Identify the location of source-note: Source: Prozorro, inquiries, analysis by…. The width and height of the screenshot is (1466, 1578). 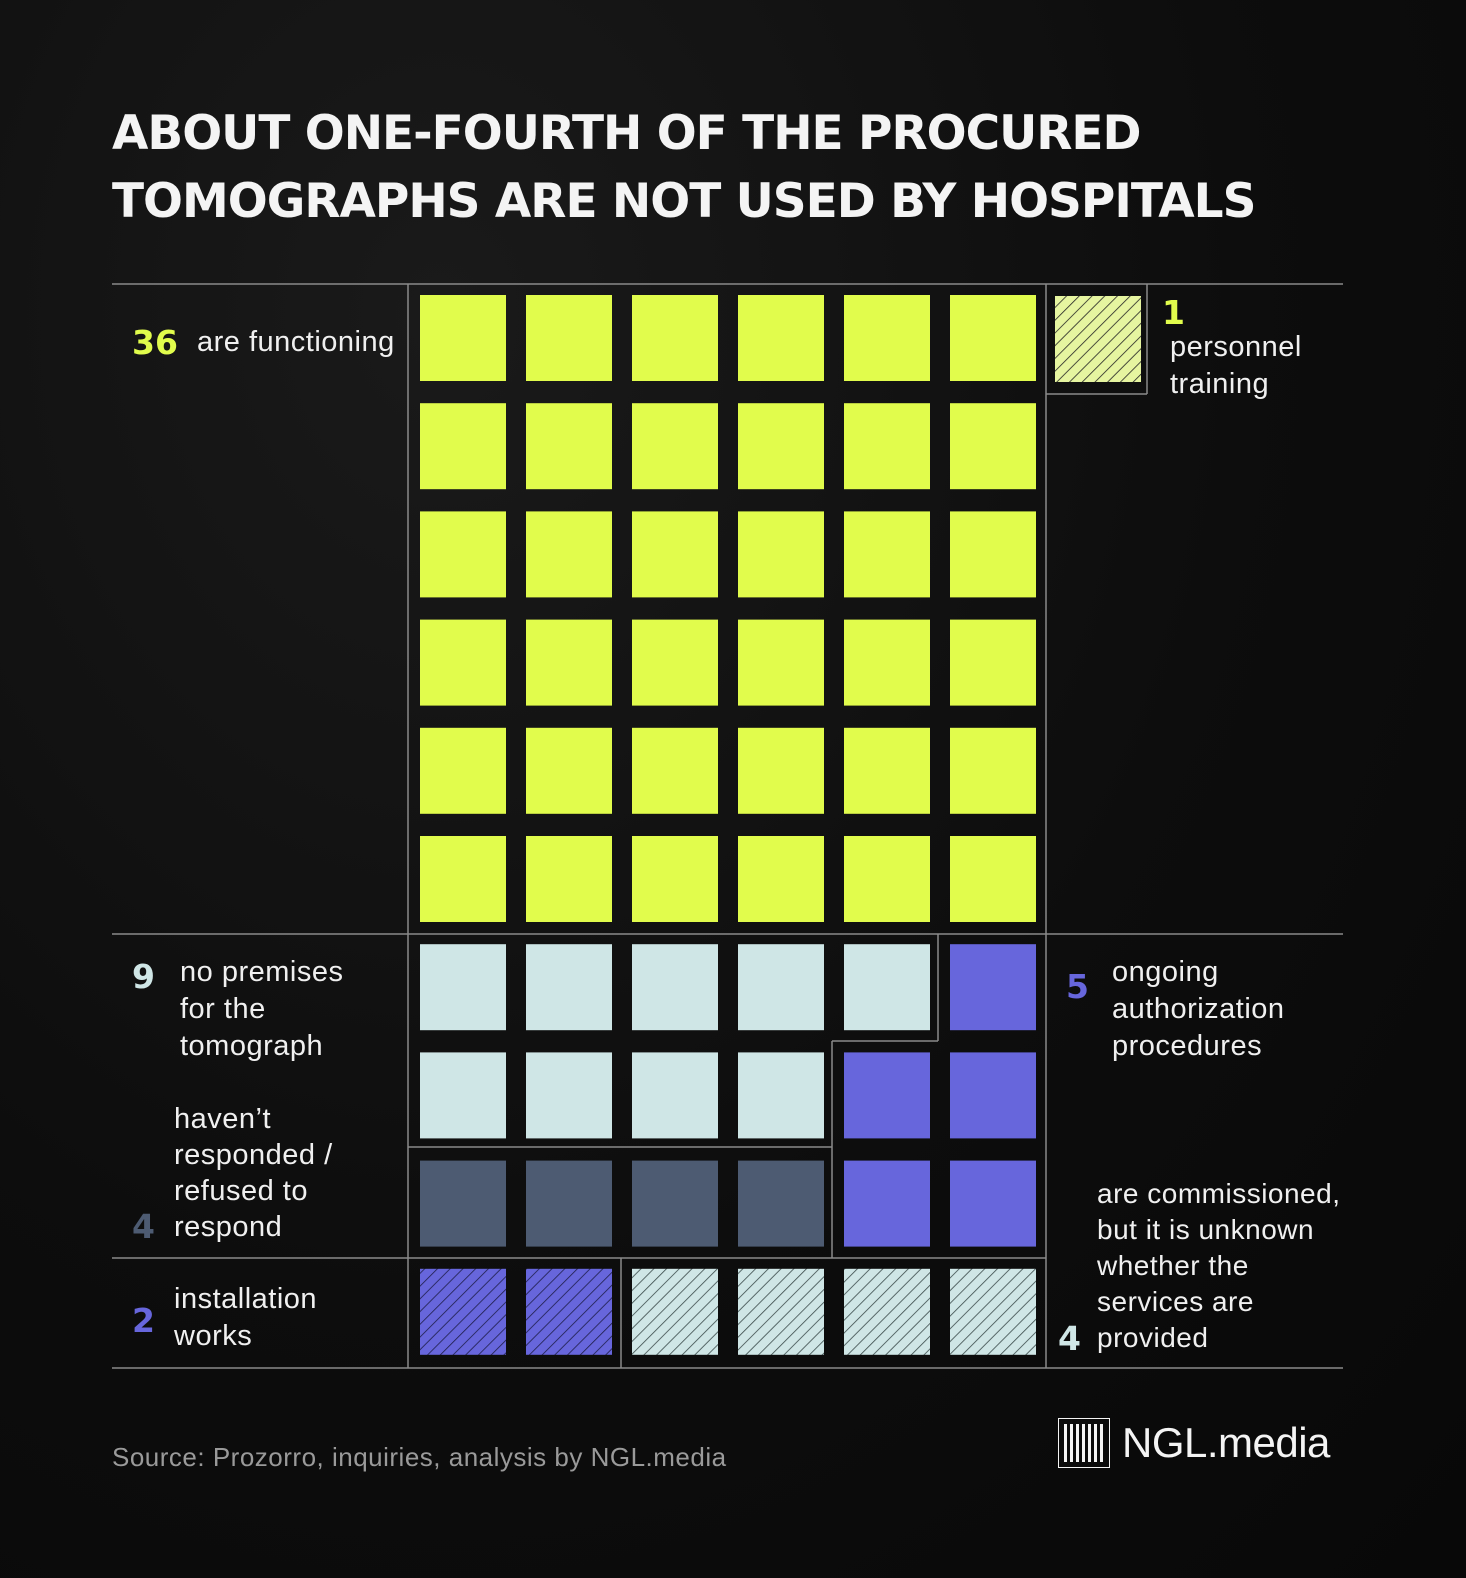
(419, 1457).